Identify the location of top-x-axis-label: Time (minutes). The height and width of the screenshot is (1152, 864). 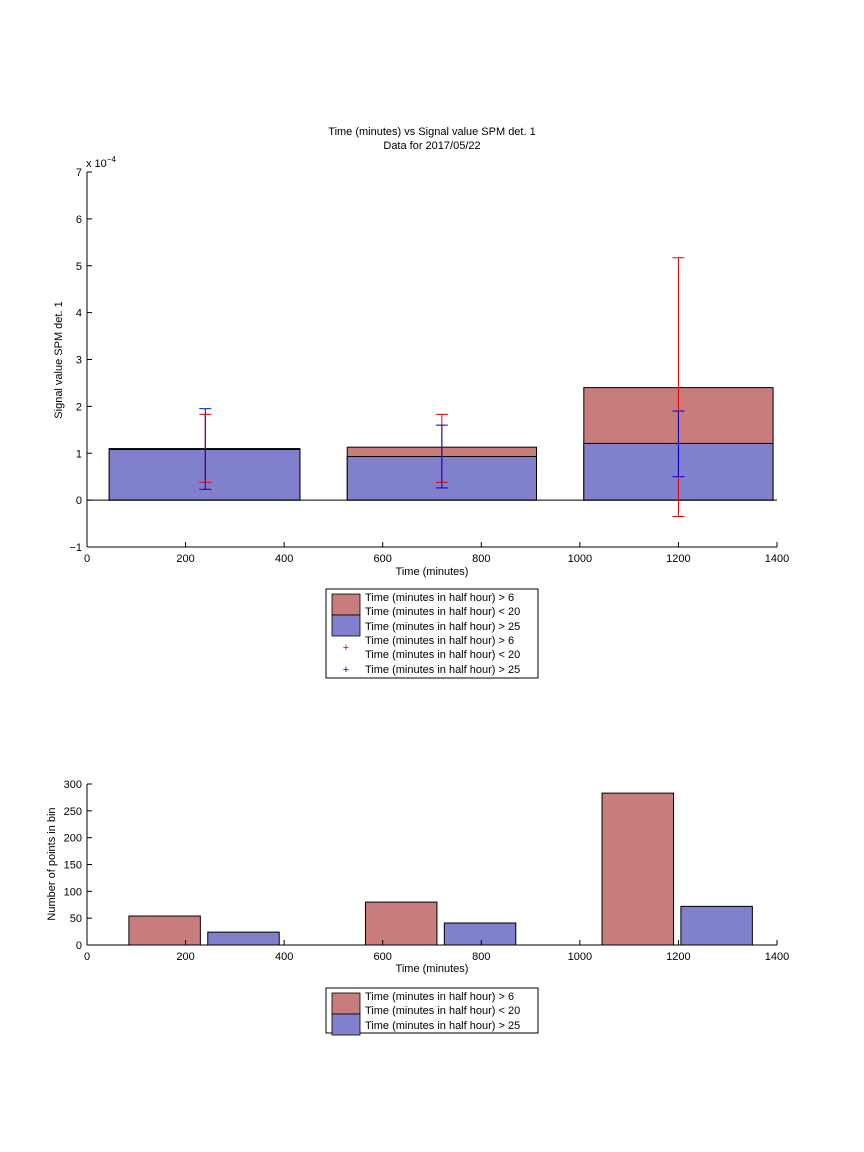
(432, 572).